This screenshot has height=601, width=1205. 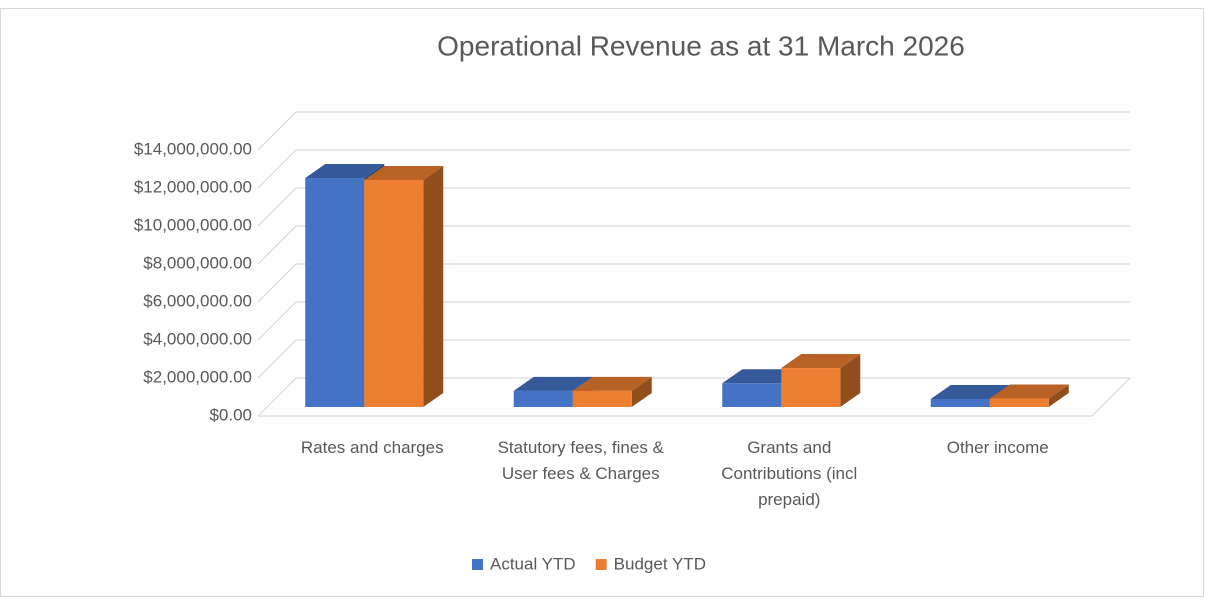 What do you see at coordinates (660, 563) in the screenshot?
I see `legend-label: Budget YTD` at bounding box center [660, 563].